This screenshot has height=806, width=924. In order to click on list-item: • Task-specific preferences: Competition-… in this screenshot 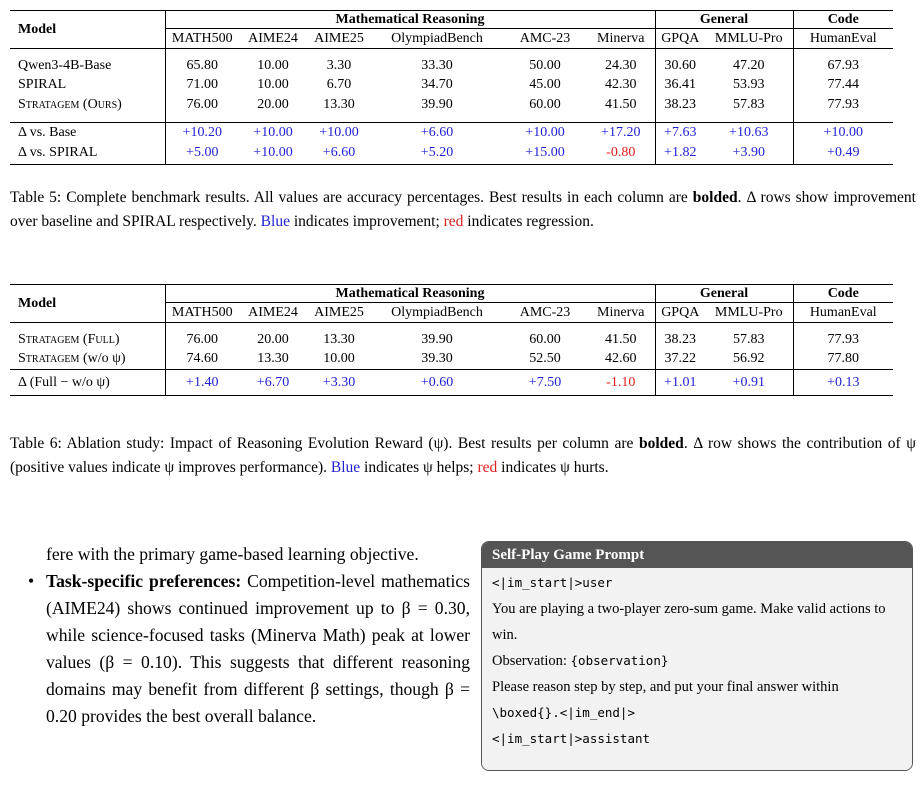, I will do `click(249, 649)`.